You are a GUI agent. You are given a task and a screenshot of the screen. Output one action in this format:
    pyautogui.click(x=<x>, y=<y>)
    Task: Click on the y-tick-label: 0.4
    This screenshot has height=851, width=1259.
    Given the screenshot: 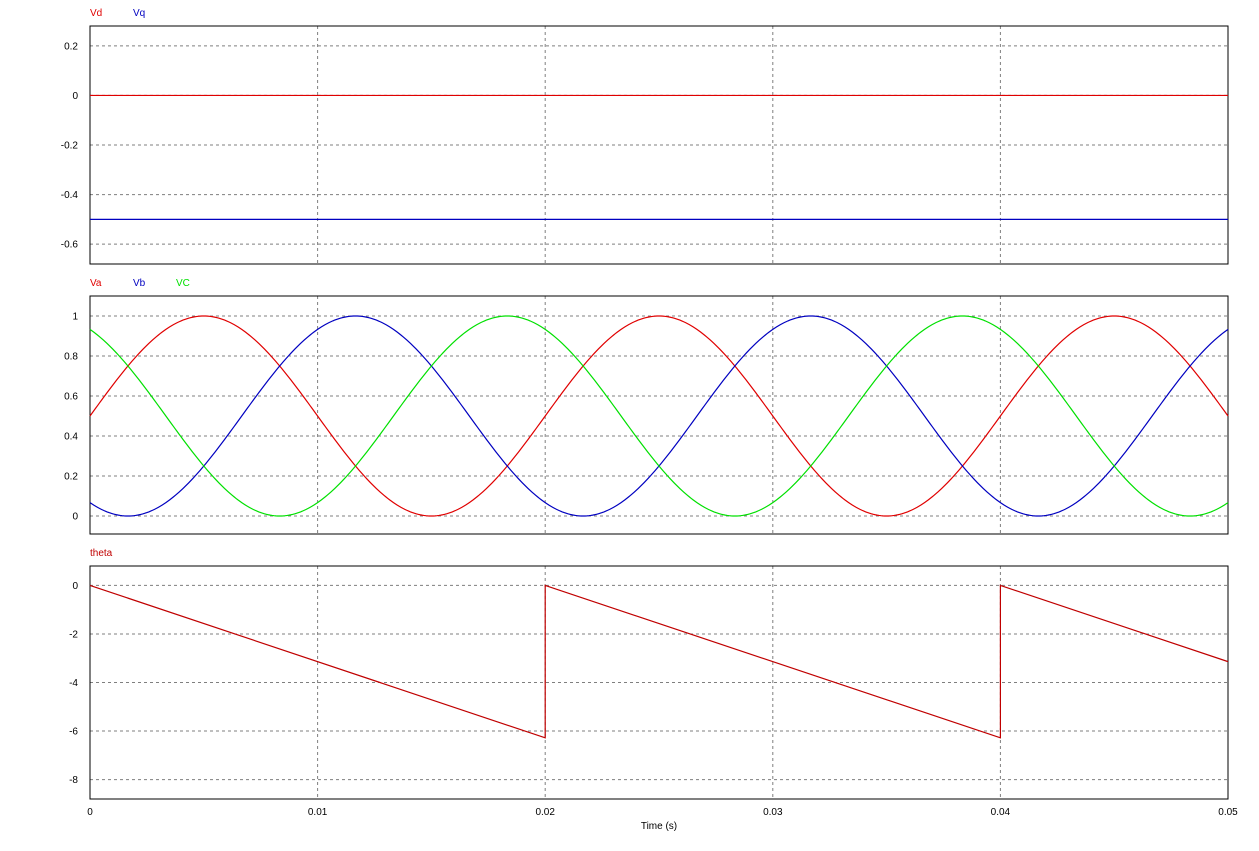 What is the action you would take?
    pyautogui.click(x=71, y=437)
    